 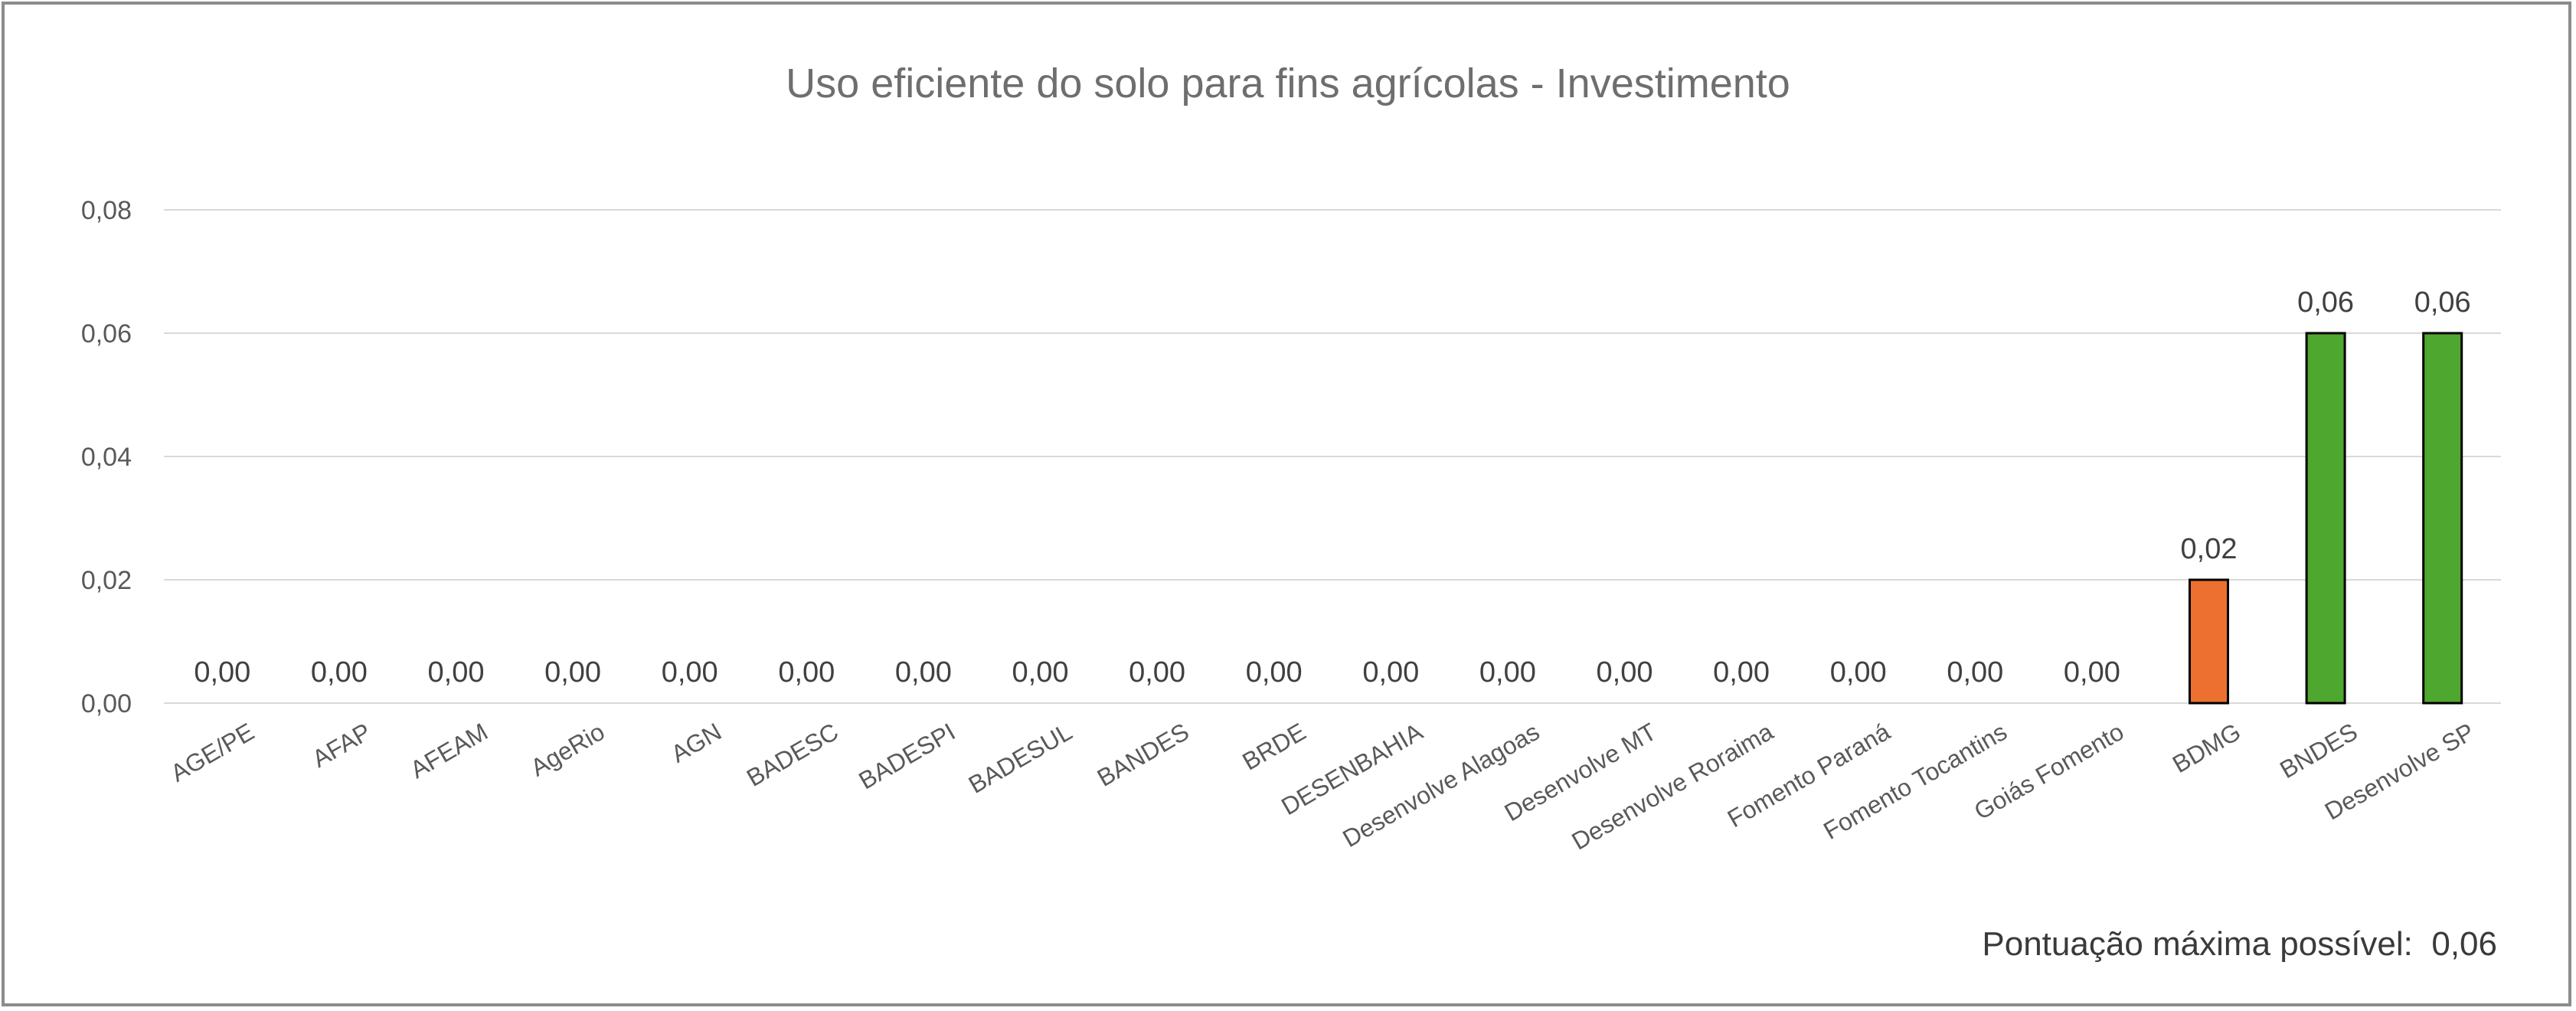 I want to click on category-label: AgeRio, so click(x=568, y=750).